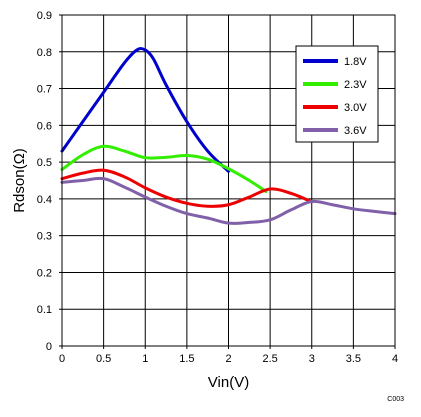 The width and height of the screenshot is (421, 417). Describe the element at coordinates (49, 347) in the screenshot. I see `y-tick-label: 0` at that location.